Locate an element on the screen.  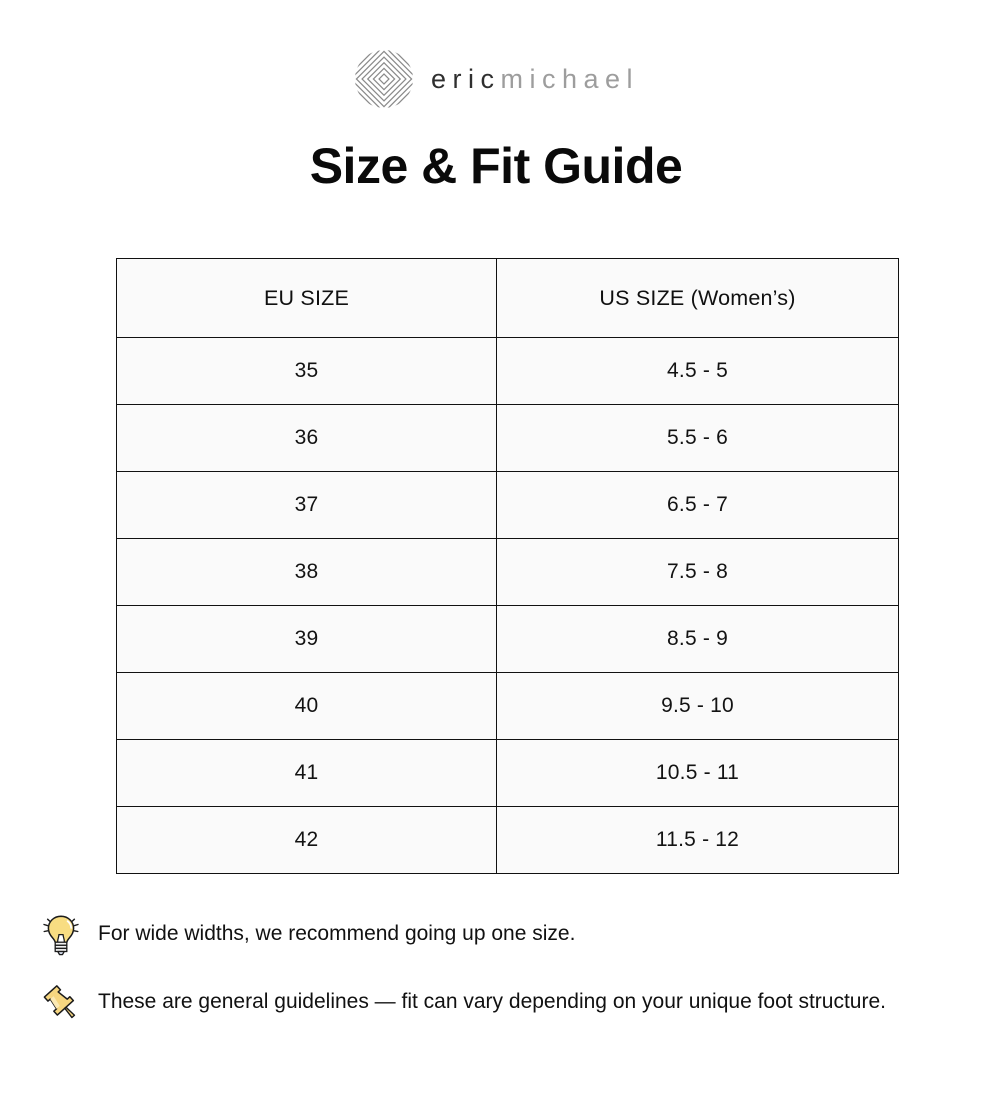
brand-logo: eric michael is located at coordinates (496, 79).